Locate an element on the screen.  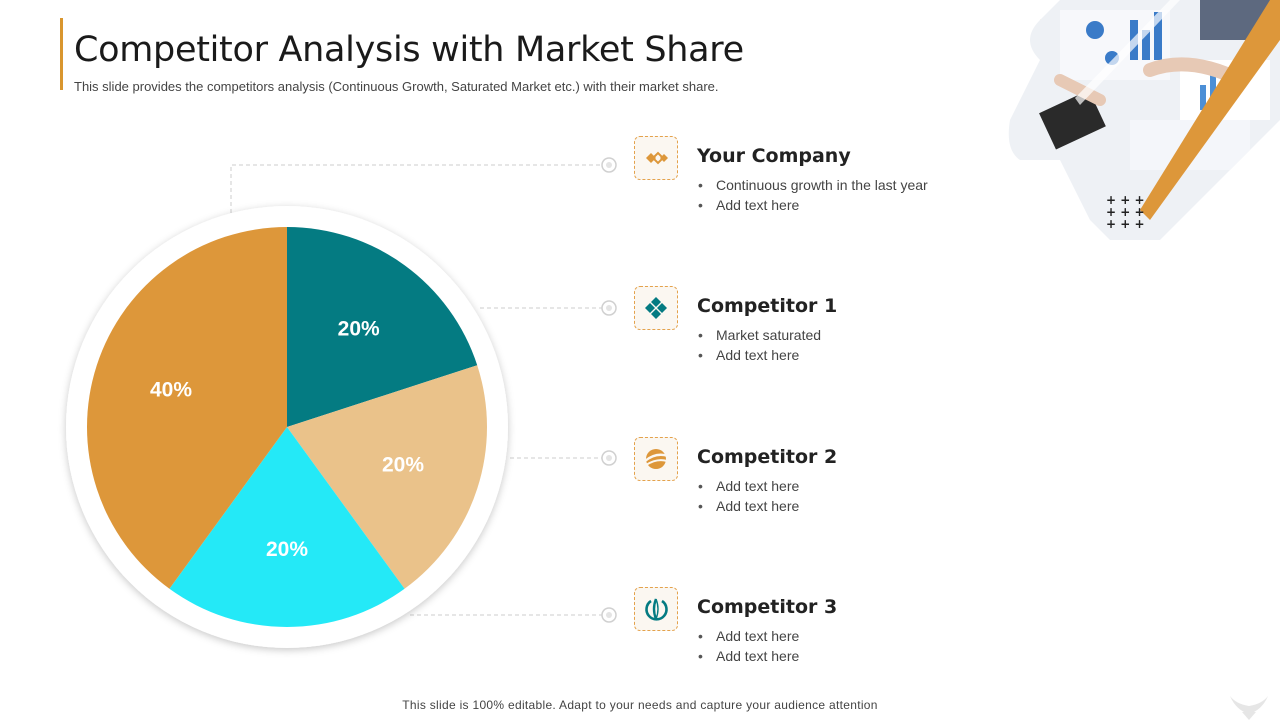
item-title: Competitor 2 is located at coordinates (767, 457).